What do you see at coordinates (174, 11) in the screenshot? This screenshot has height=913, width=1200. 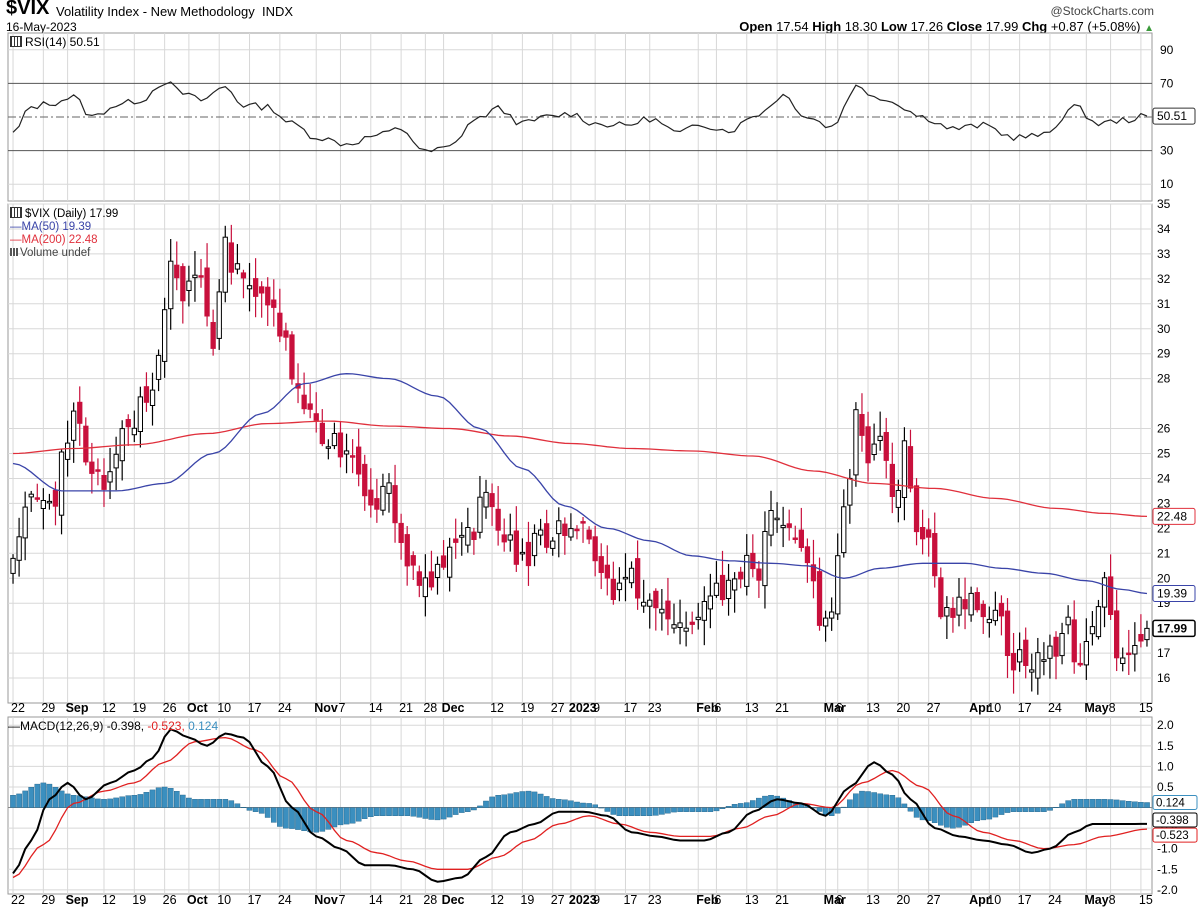 I see `instrument-name: Volatility Index - New Methodology INDX` at bounding box center [174, 11].